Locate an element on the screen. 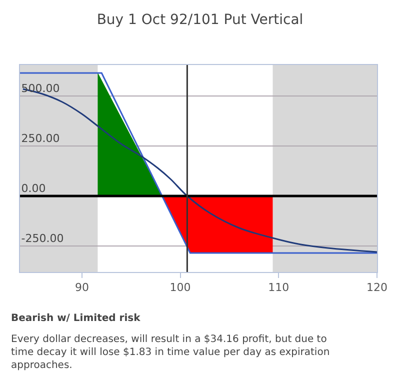 The height and width of the screenshot is (382, 400). y-tick-label: -250.00 is located at coordinates (42, 239).